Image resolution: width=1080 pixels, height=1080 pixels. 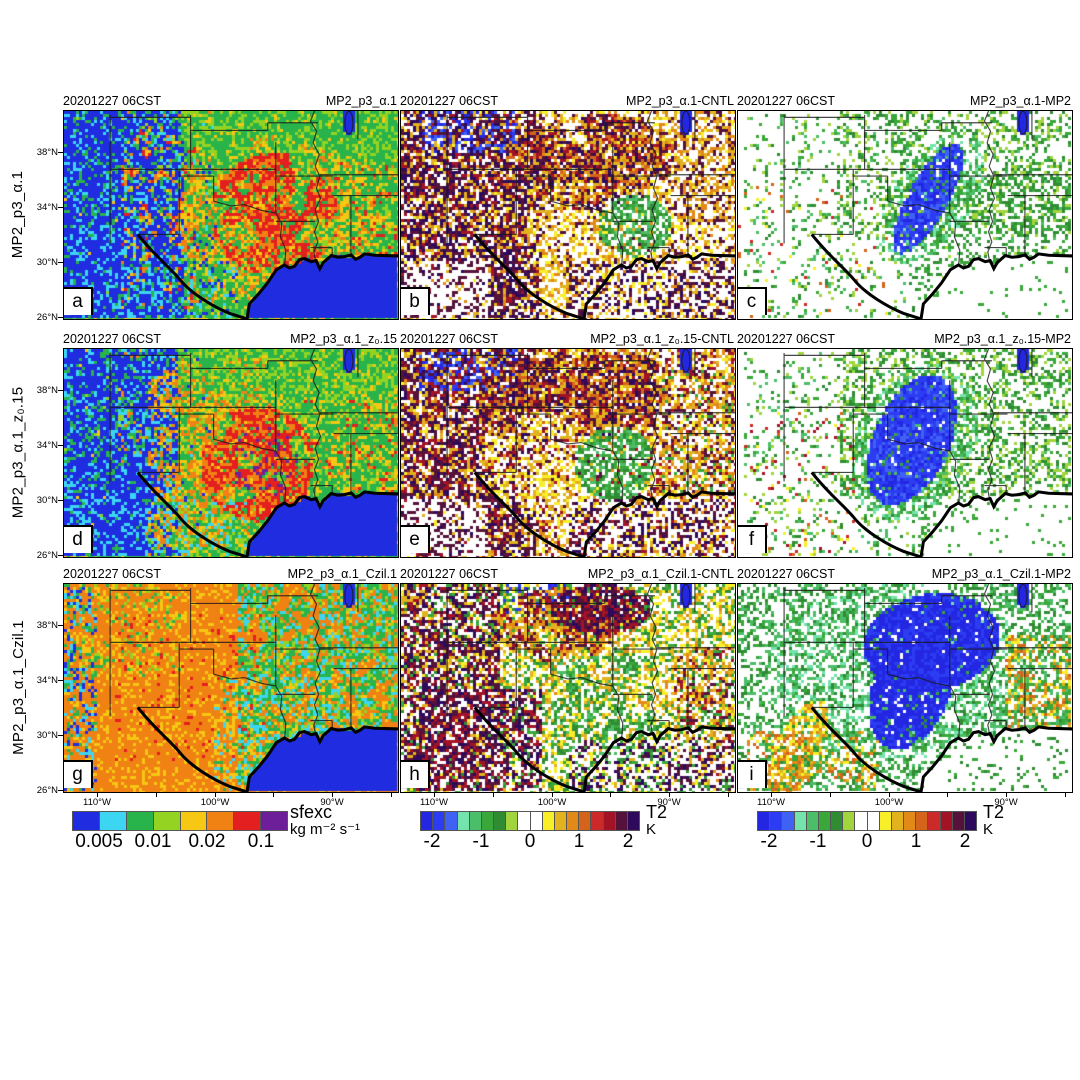 I want to click on panel-title-h: 20201227 06CST MP2_p3_α.1_Czil.1-CNTL, so click(x=567, y=574).